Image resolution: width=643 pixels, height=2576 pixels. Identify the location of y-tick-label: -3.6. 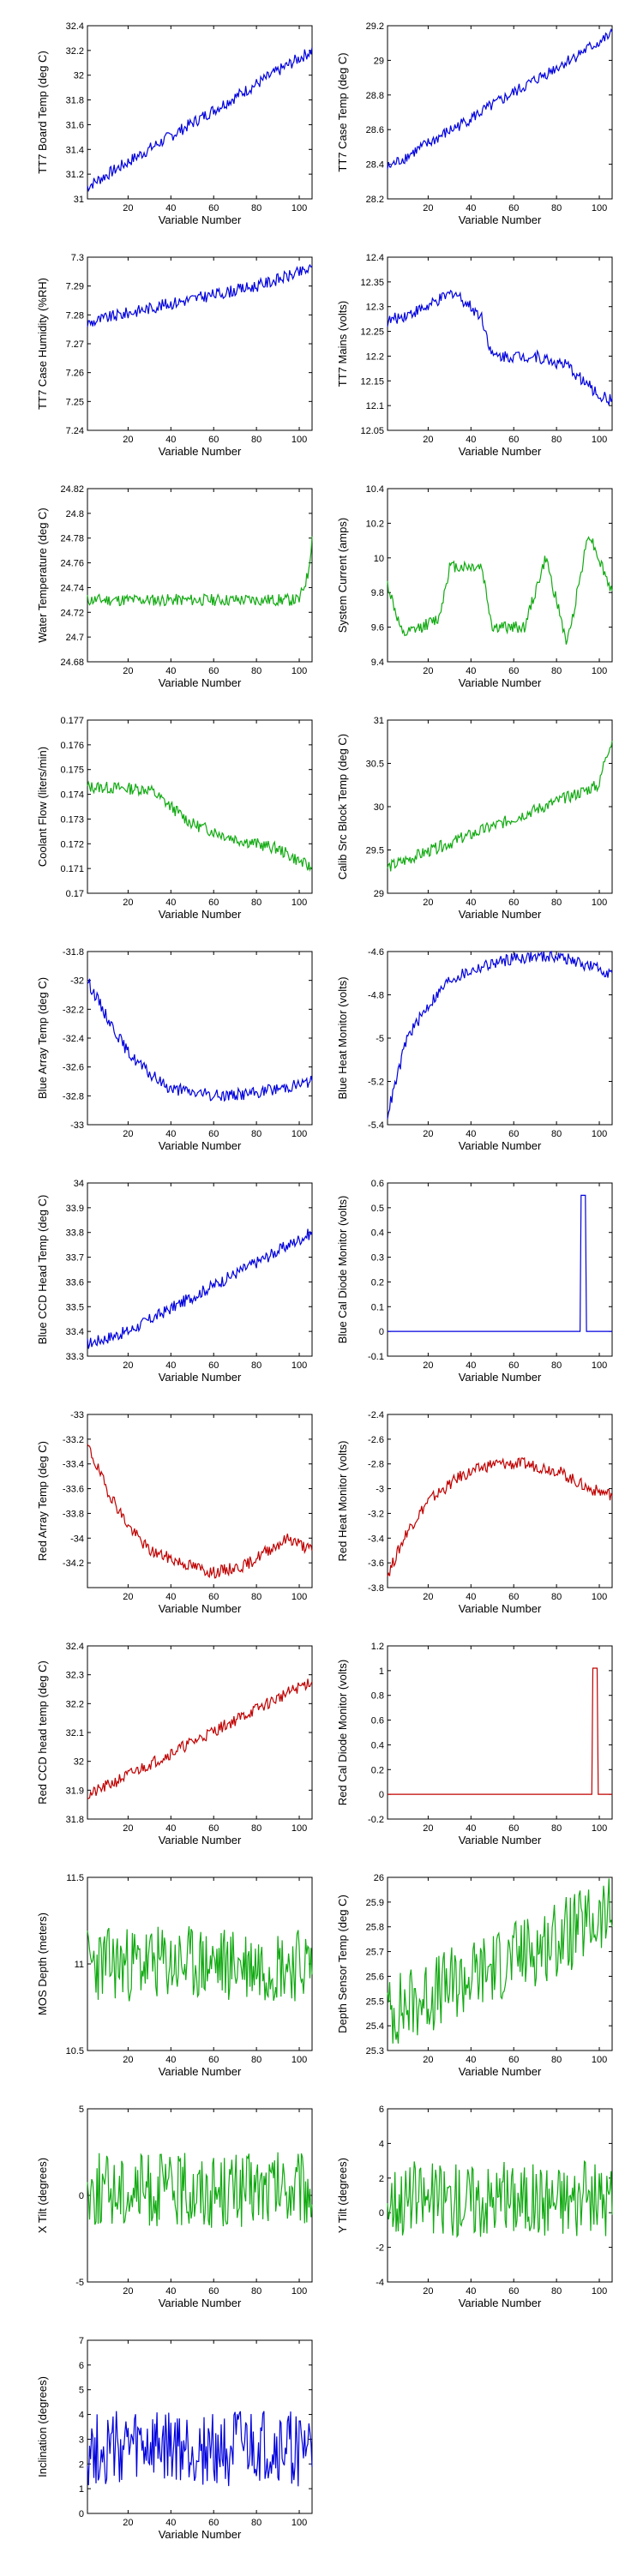
(376, 1563).